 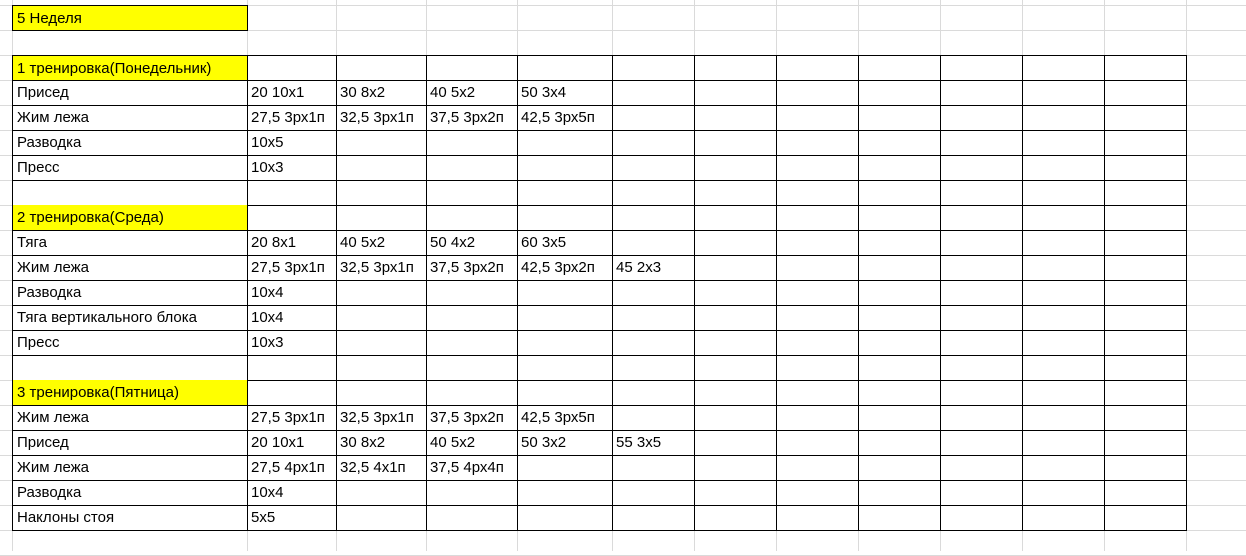 I want to click on data-cell: 37,5 4рх4п, so click(x=472, y=468).